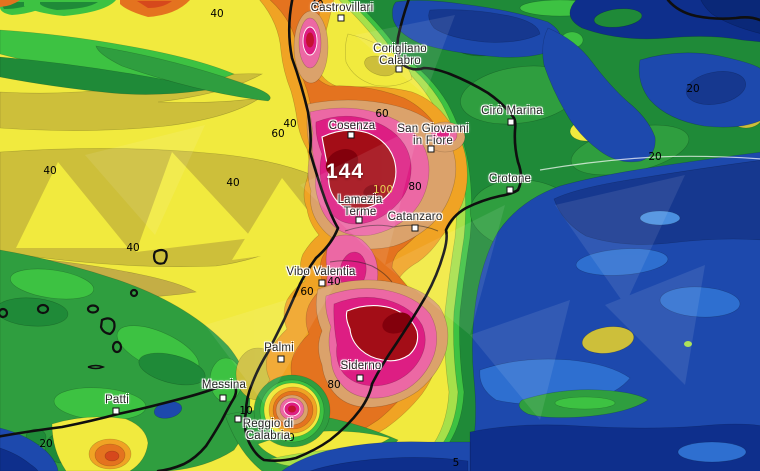 This screenshot has height=471, width=760. I want to click on sicily-coastline, so click(119, 427).